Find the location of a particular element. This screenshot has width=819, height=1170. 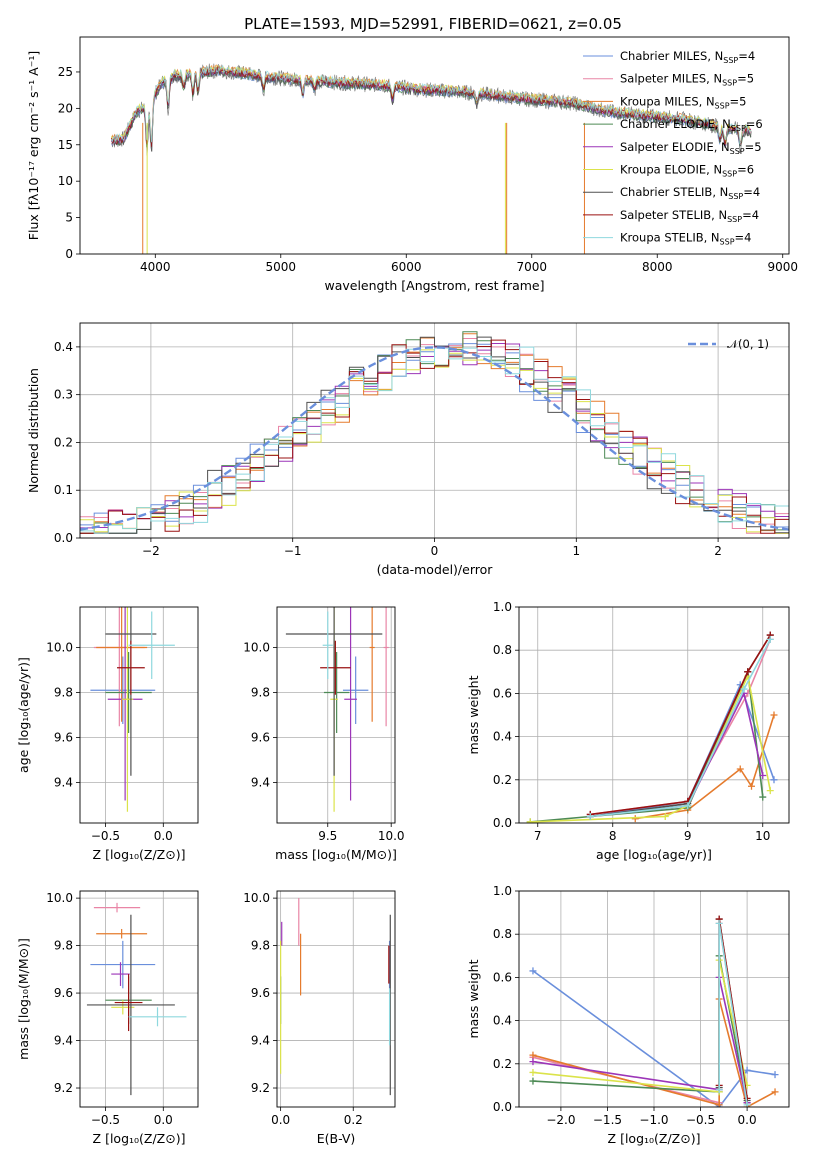

x-tick-label: −2.0 is located at coordinates (560, 1120).